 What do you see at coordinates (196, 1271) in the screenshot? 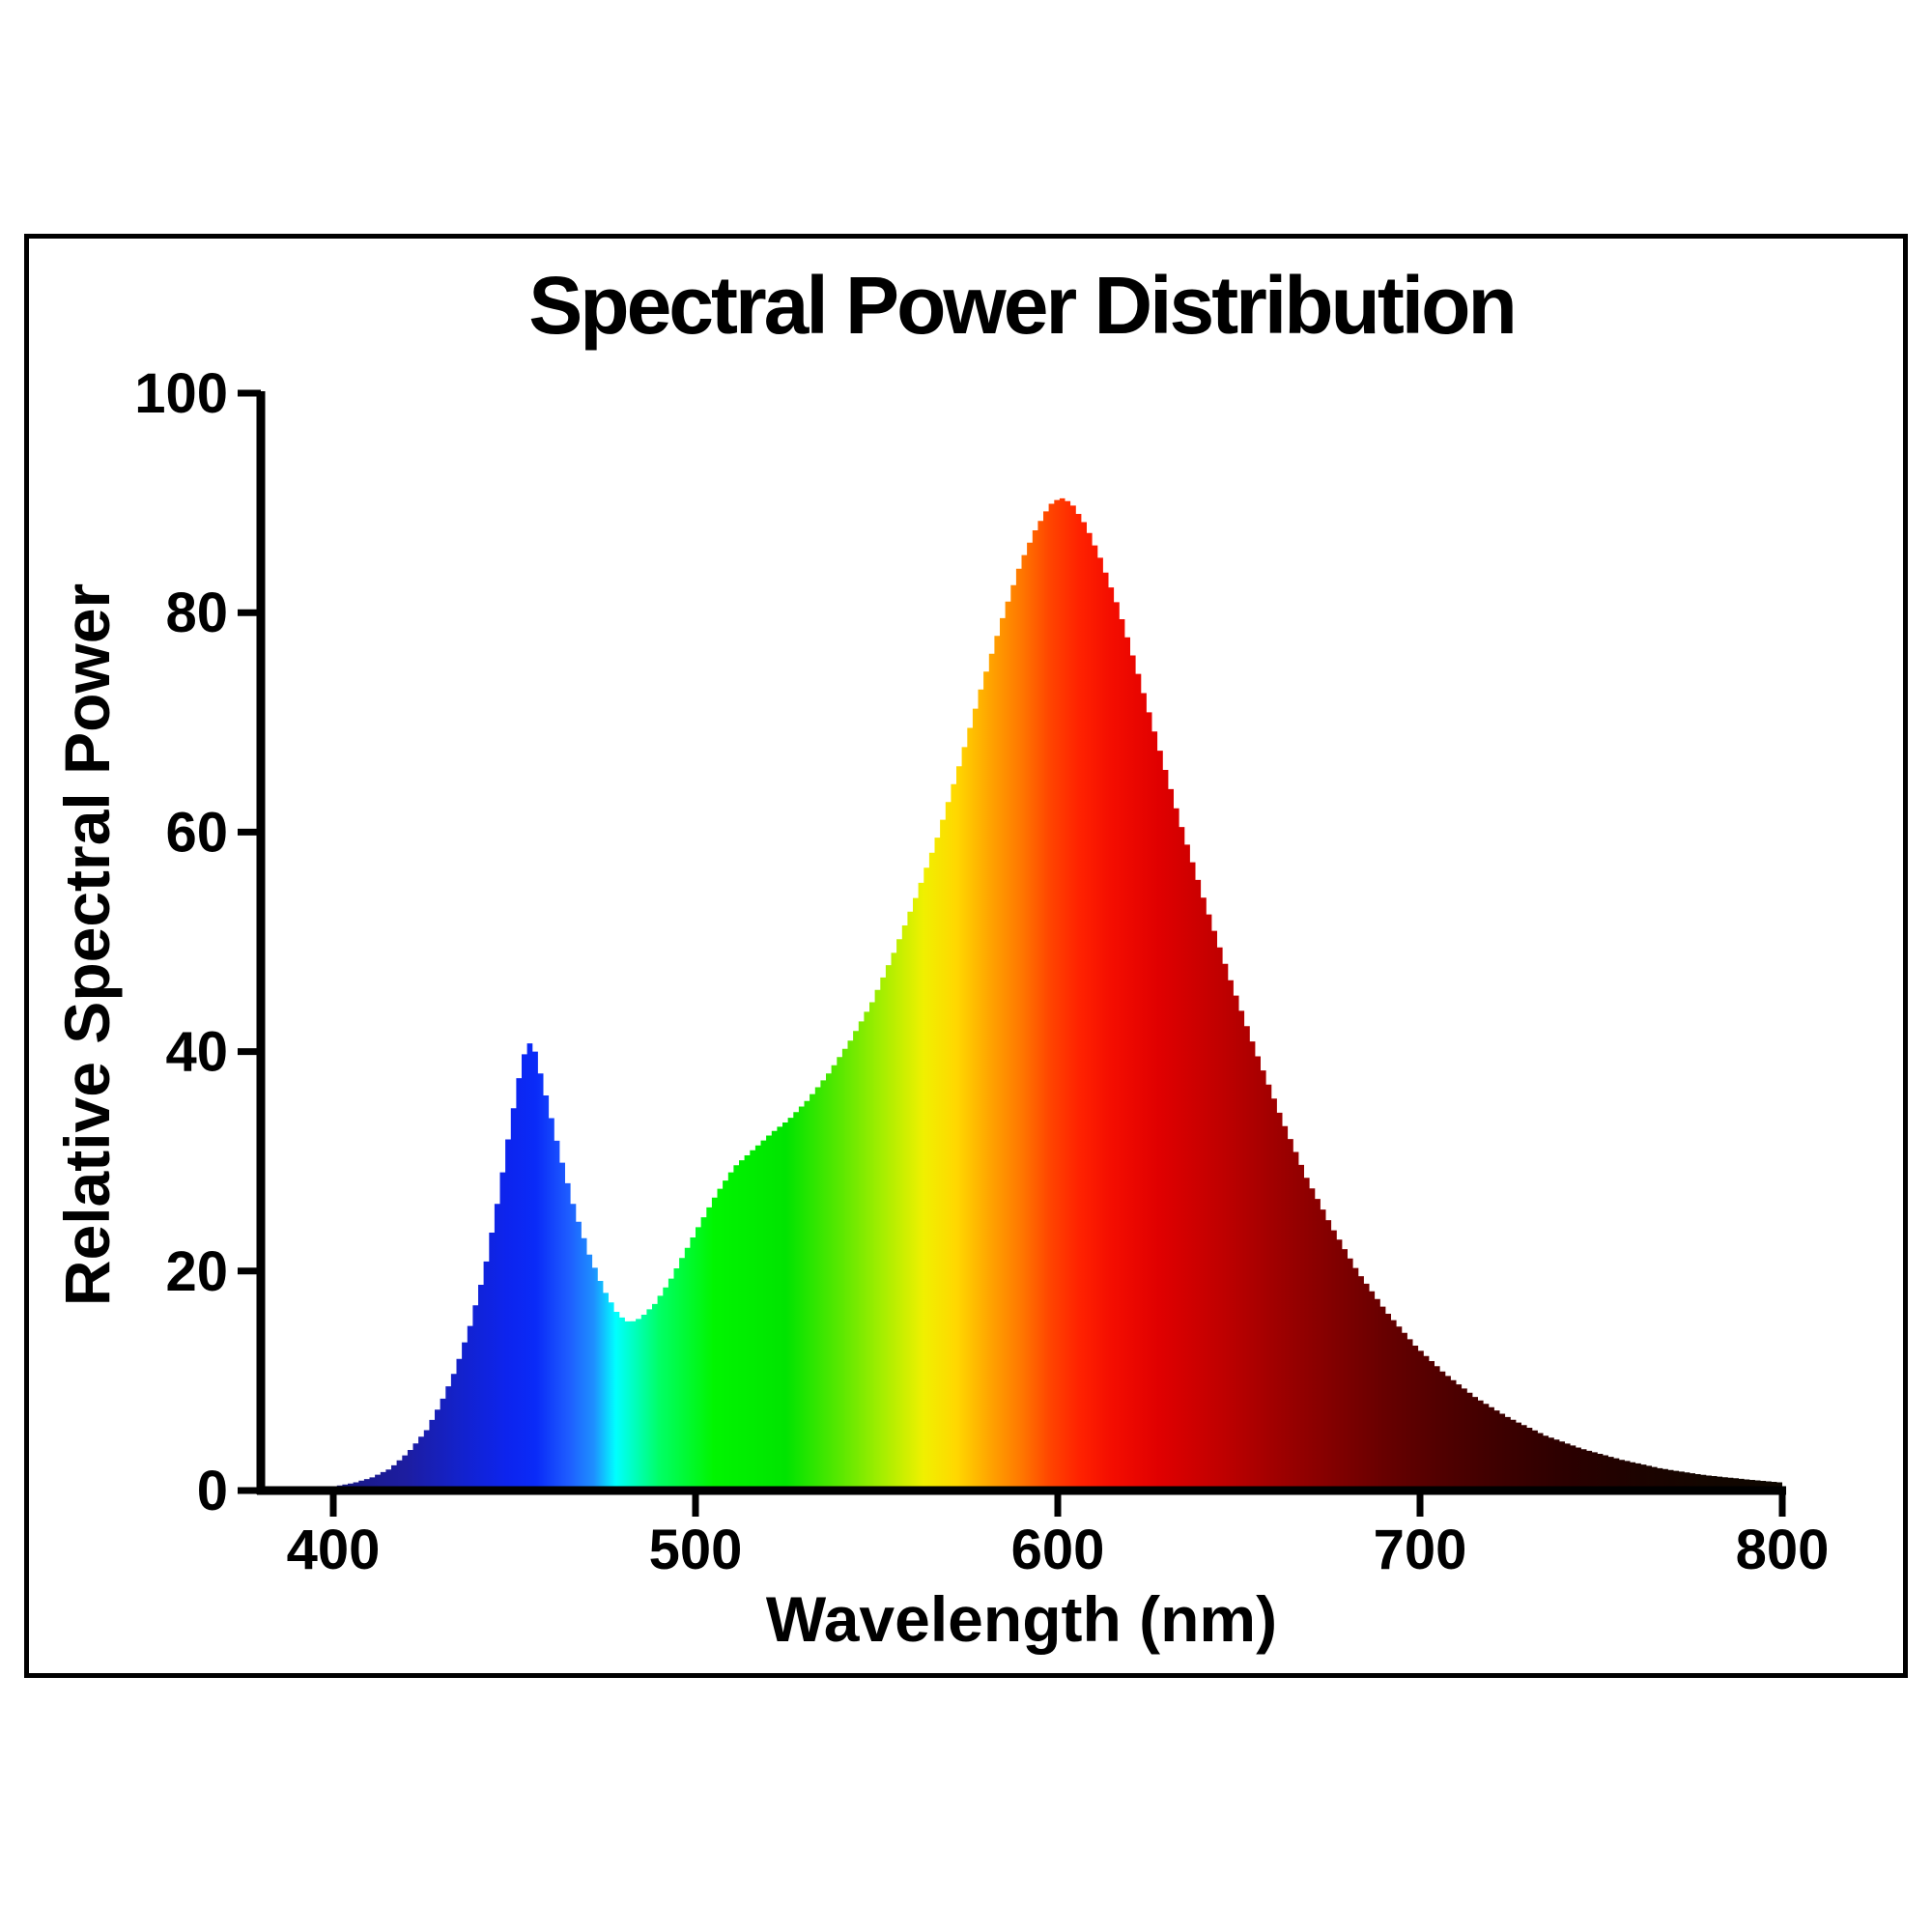
I see `y-tick-label: 20` at bounding box center [196, 1271].